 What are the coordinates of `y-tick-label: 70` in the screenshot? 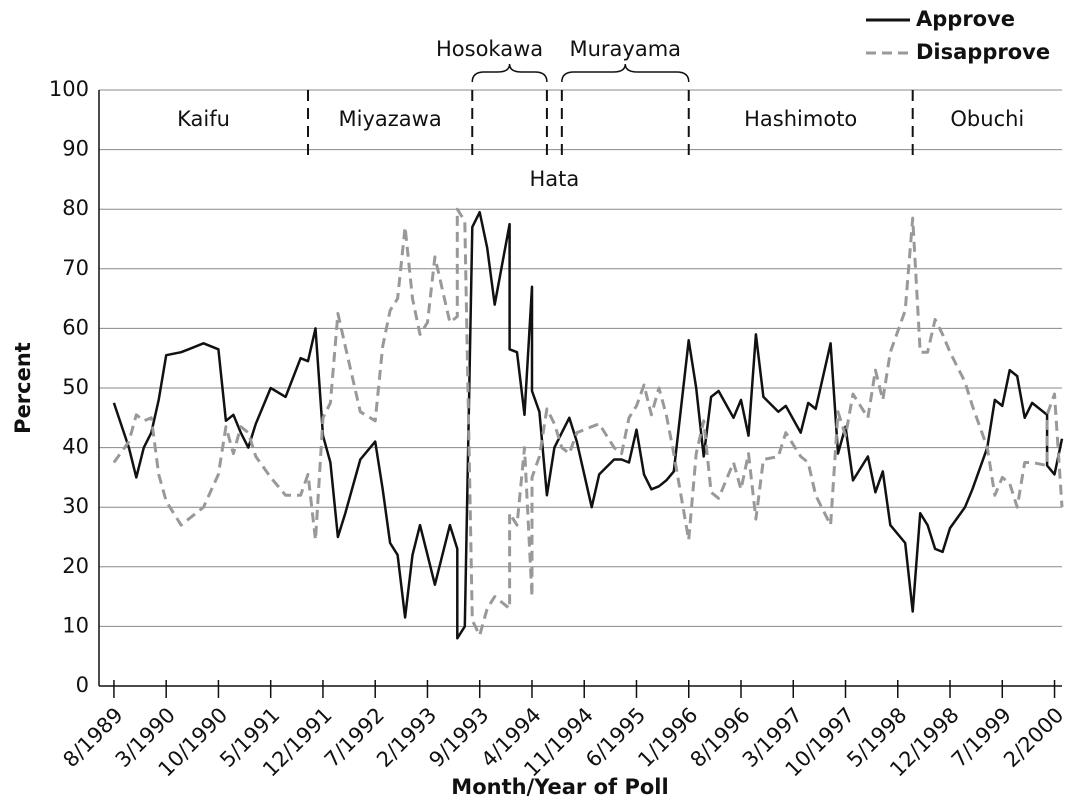 It's located at (75, 268).